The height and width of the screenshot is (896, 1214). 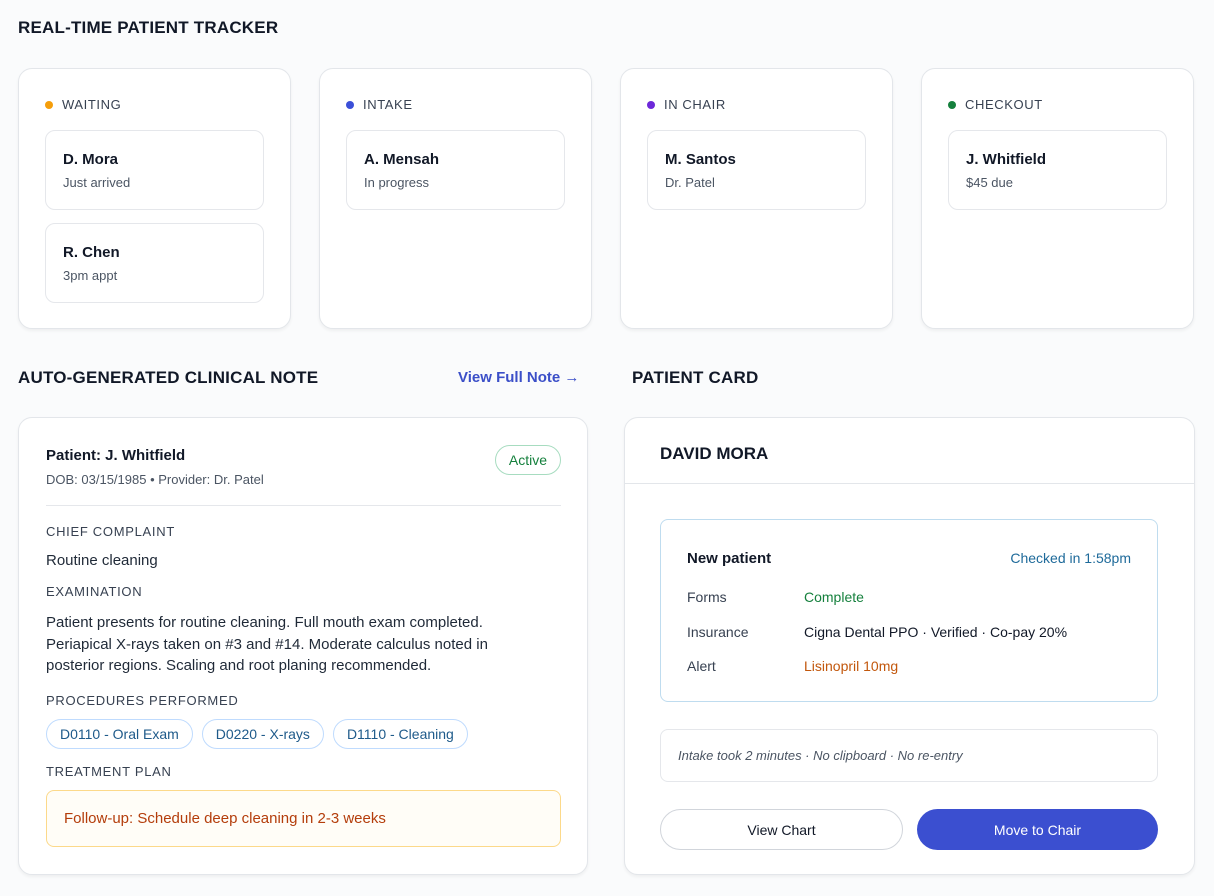 I want to click on patient-detail: In progress, so click(x=397, y=182).